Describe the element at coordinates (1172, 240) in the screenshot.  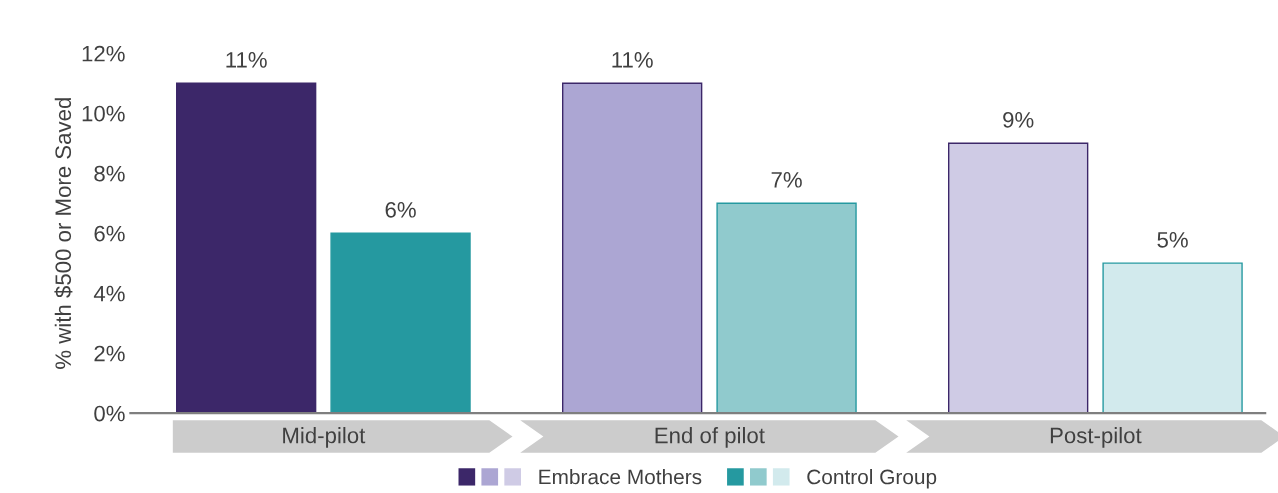
I see `data-label: 5%` at that location.